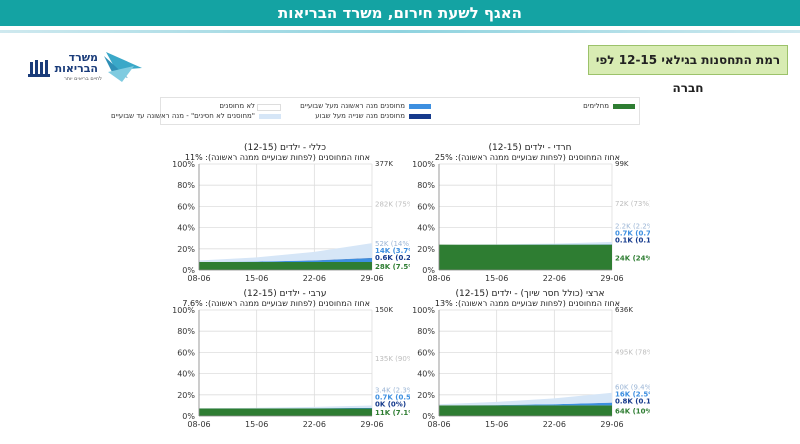 The height and width of the screenshot is (444, 800). What do you see at coordinates (632, 258) in the screenshot?
I see `label-recovered: 24K (24%)` at bounding box center [632, 258].